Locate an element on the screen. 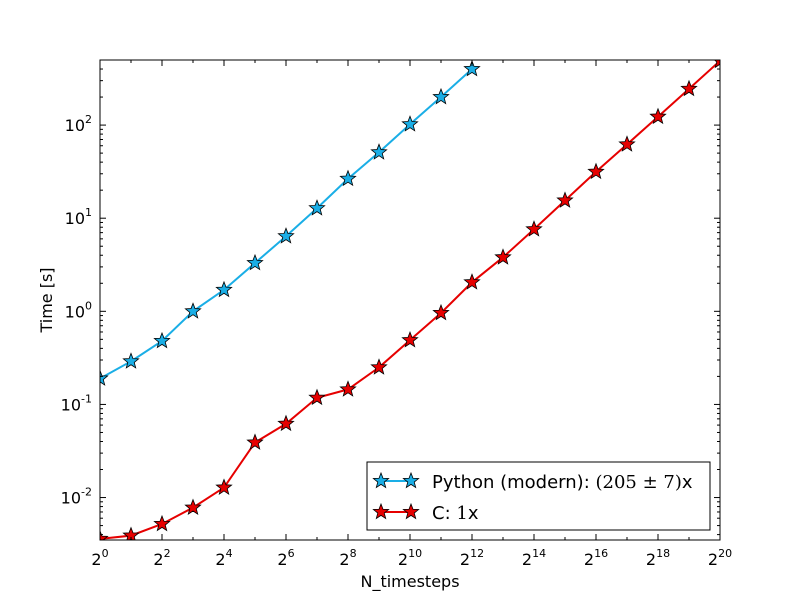  y-tick-label: 10⁻² is located at coordinates (76, 497).